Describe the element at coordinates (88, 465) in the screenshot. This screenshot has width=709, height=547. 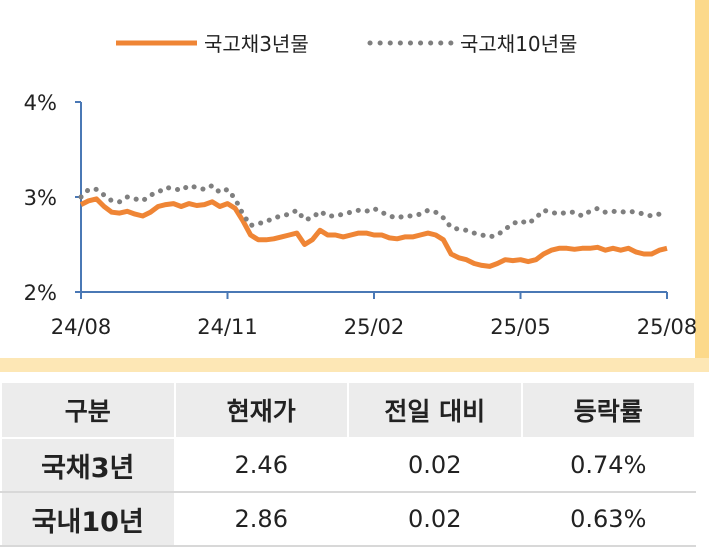
I see `row-name: 국채3년` at that location.